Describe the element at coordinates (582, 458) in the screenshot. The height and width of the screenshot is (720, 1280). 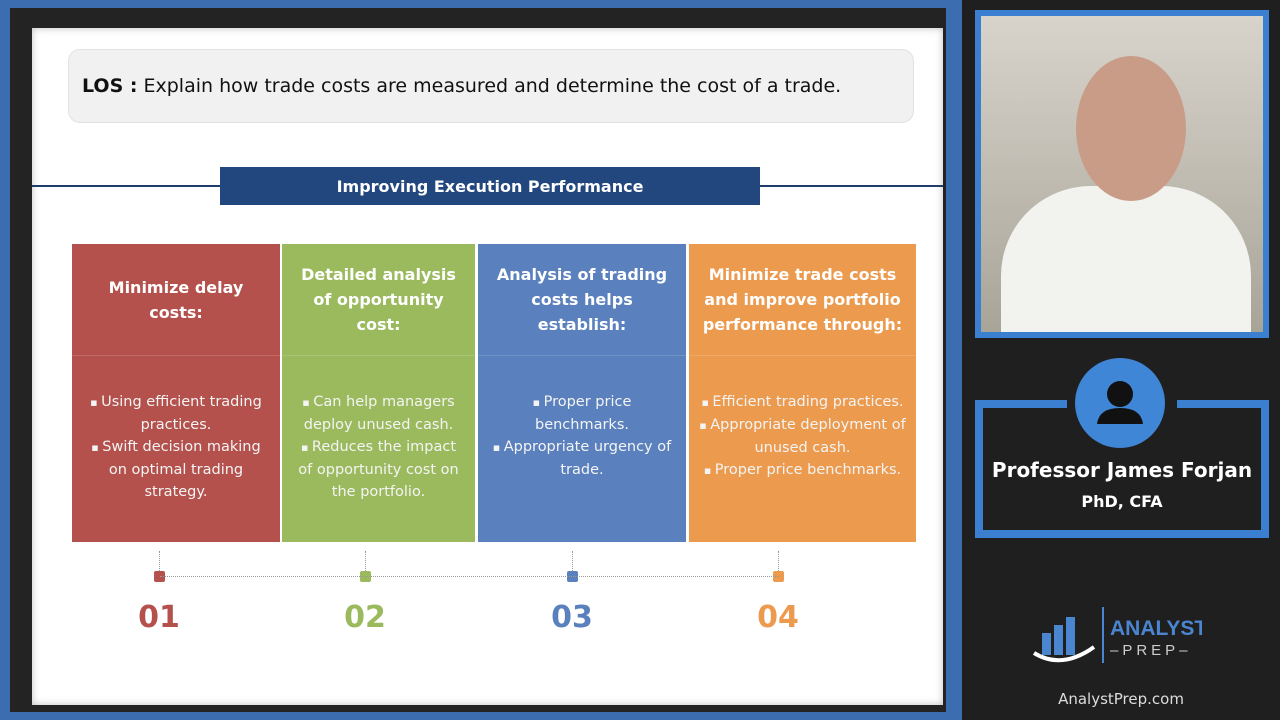
I see `bullet-item: Appropriate urgency of trade.` at that location.